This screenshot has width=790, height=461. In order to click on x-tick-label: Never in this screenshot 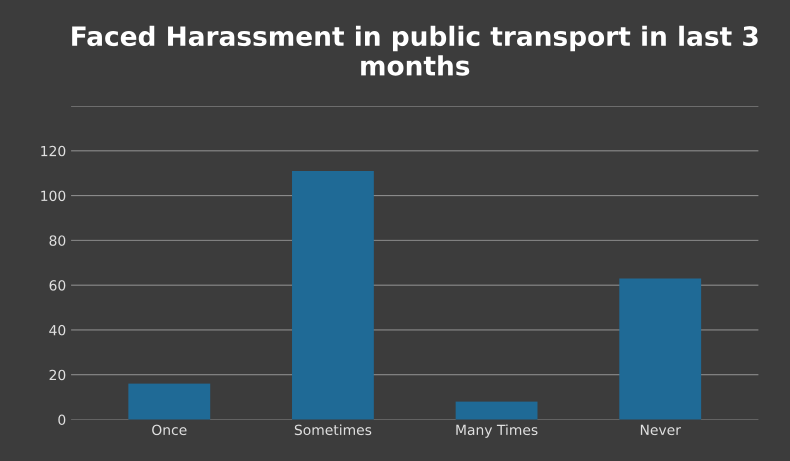, I will do `click(660, 430)`.